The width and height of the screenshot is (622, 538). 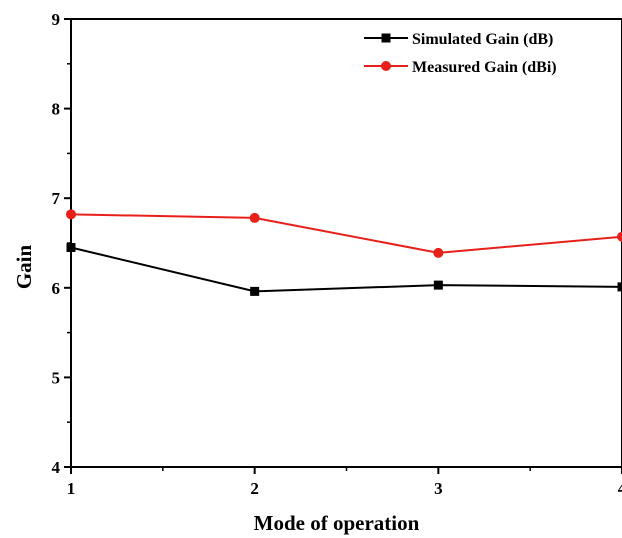 I want to click on x-tick-label: 1, so click(x=71, y=488).